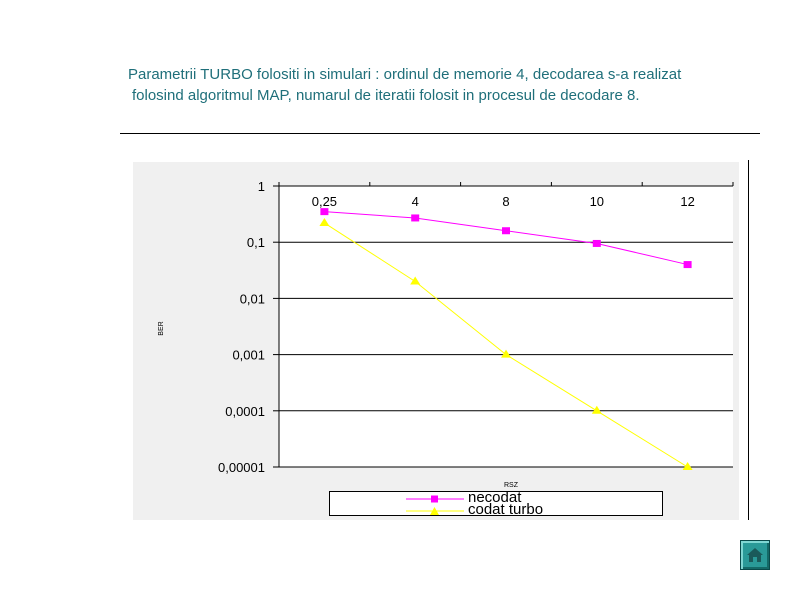  Describe the element at coordinates (435, 499) in the screenshot. I see `legend-swatch-necodat` at that location.